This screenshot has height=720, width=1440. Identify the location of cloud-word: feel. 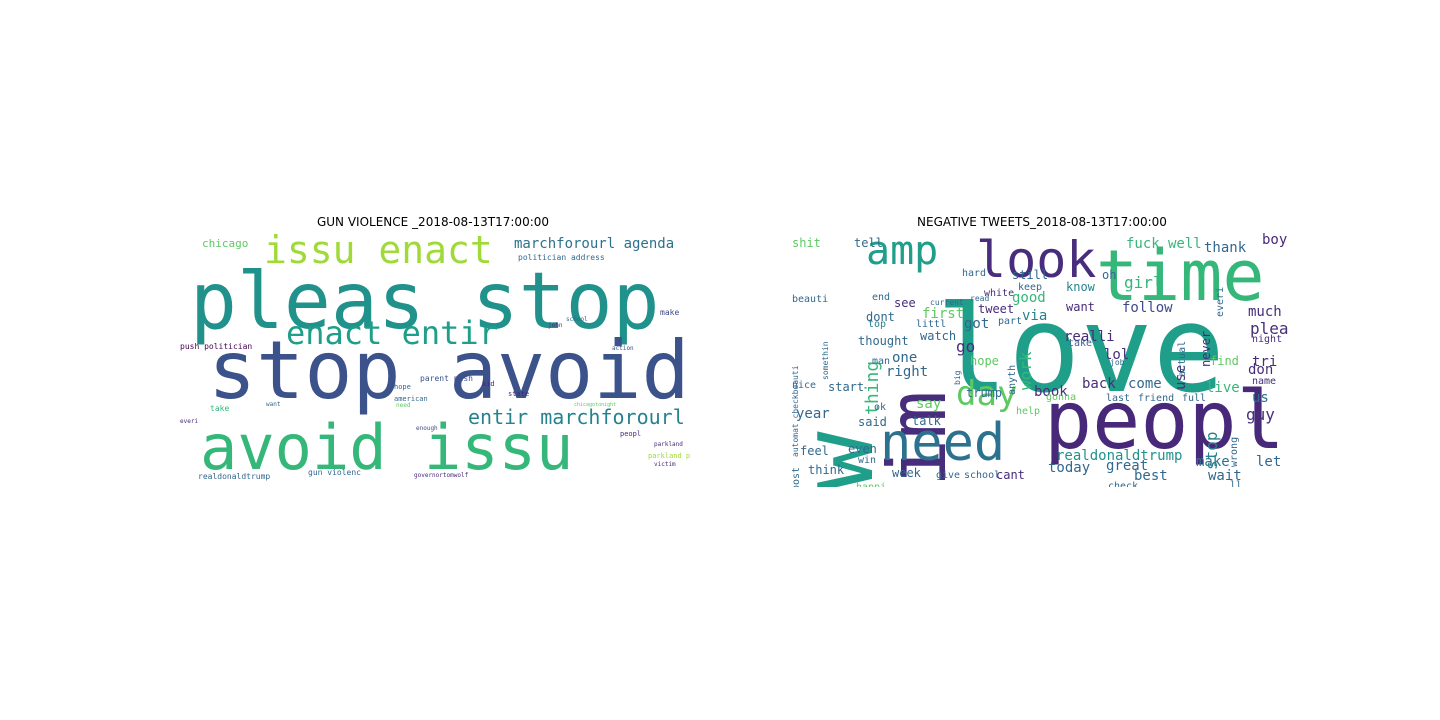
(814, 451).